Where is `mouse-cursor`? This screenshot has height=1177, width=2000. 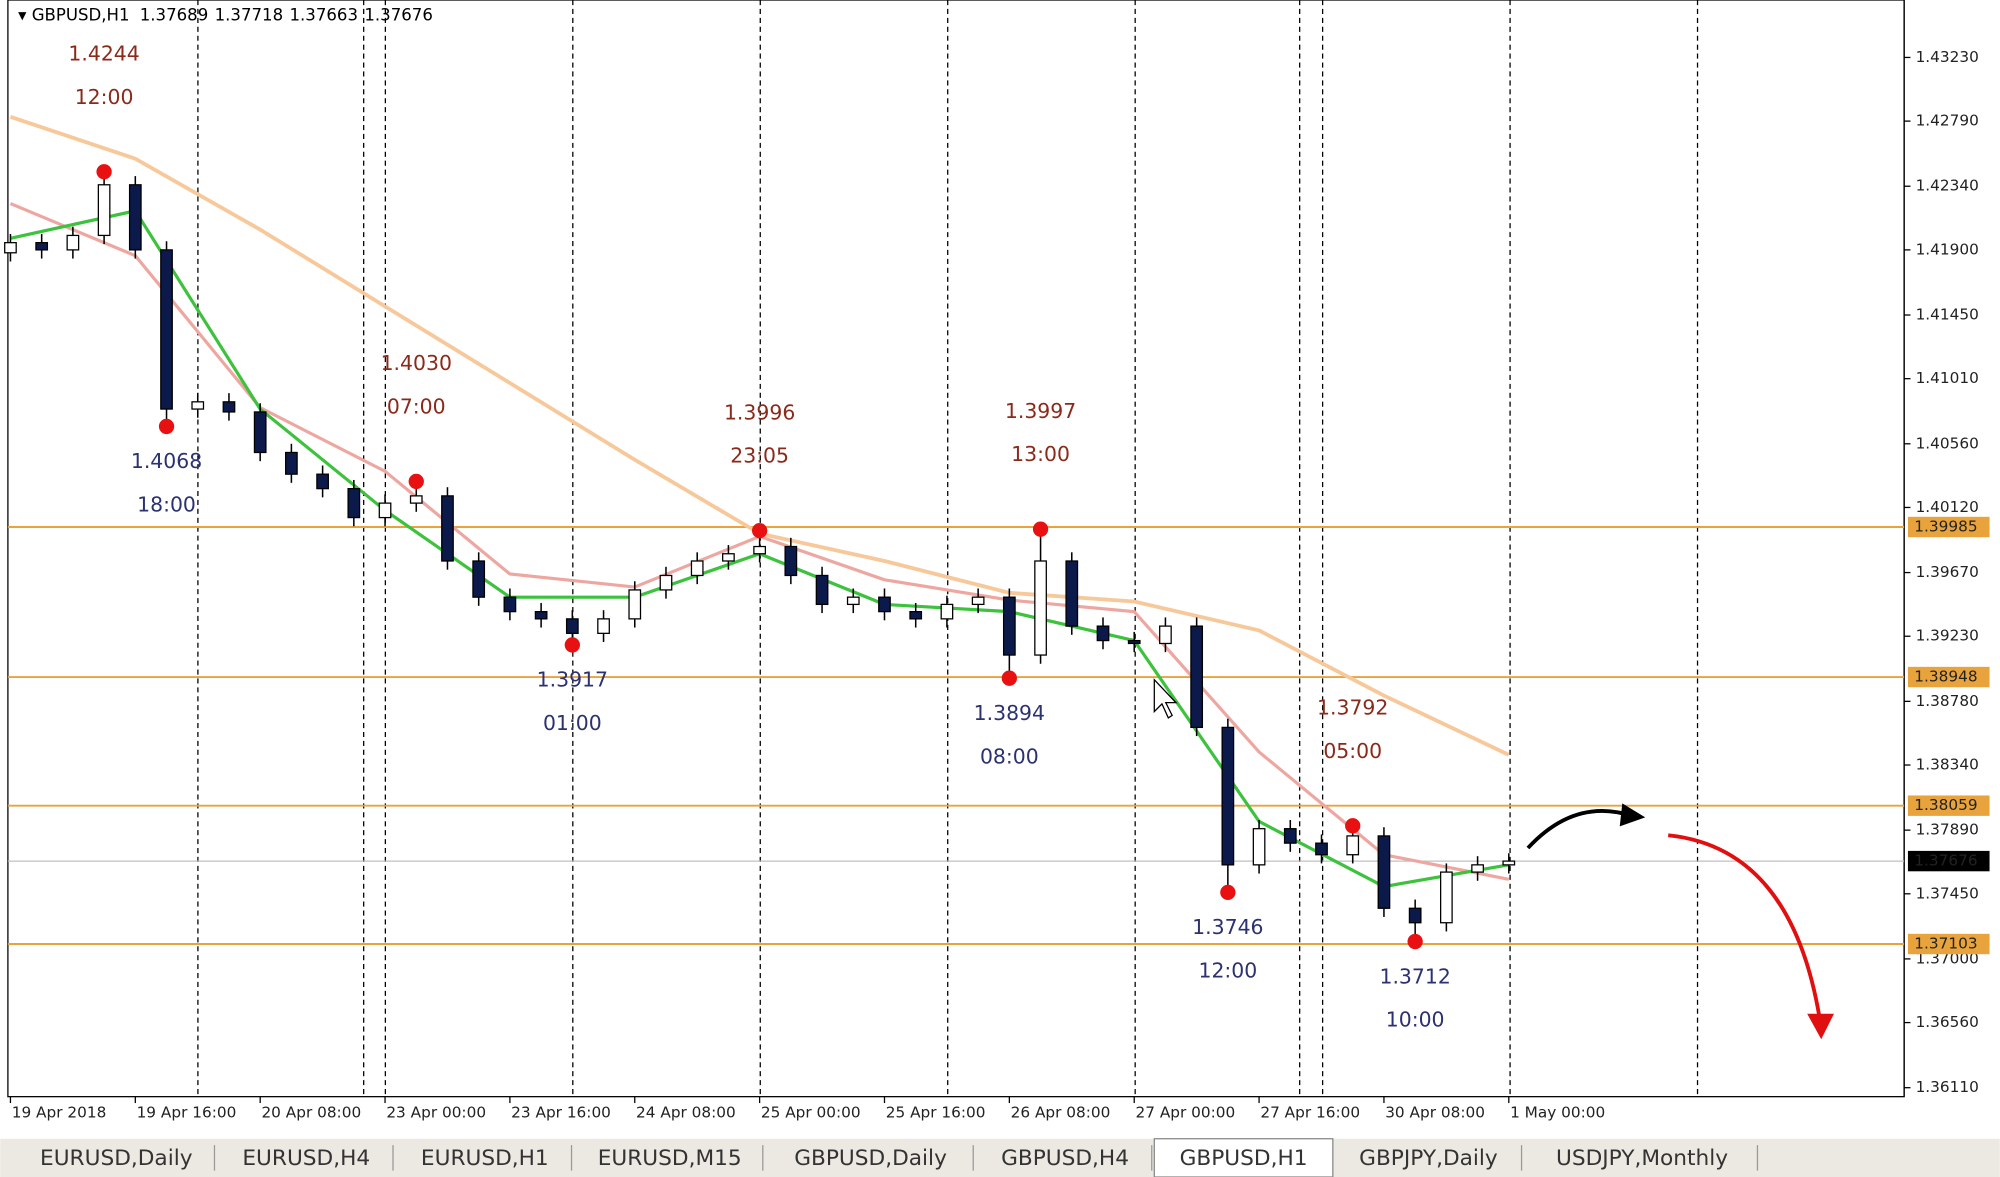
mouse-cursor is located at coordinates (1165, 698).